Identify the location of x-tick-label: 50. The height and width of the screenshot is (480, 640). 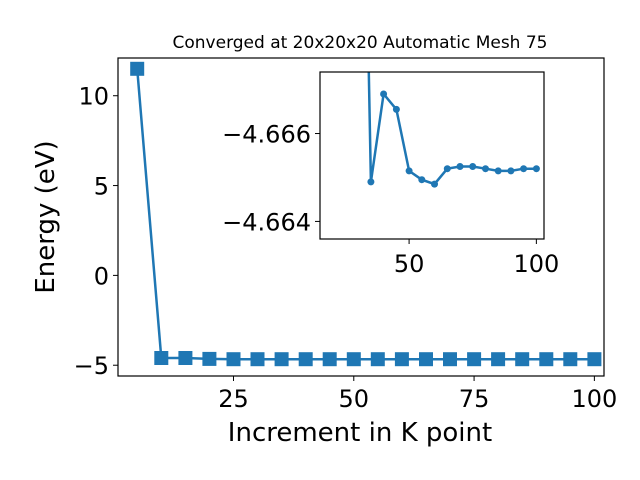
(354, 399).